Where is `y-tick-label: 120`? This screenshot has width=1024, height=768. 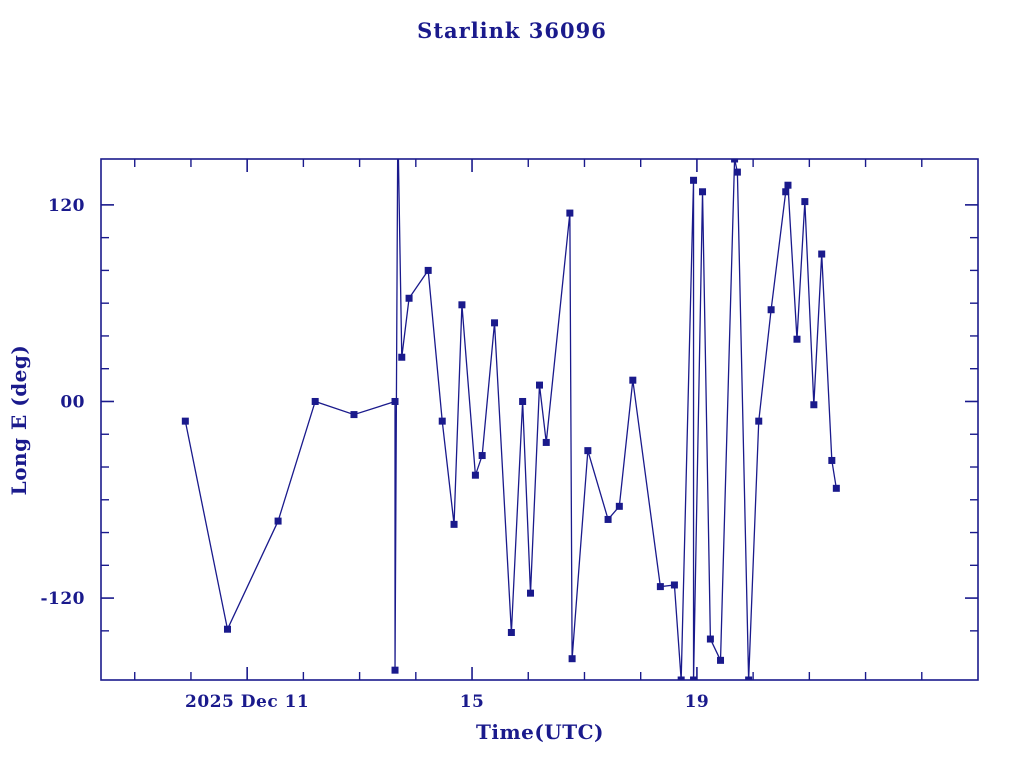 y-tick-label: 120 is located at coordinates (66, 206).